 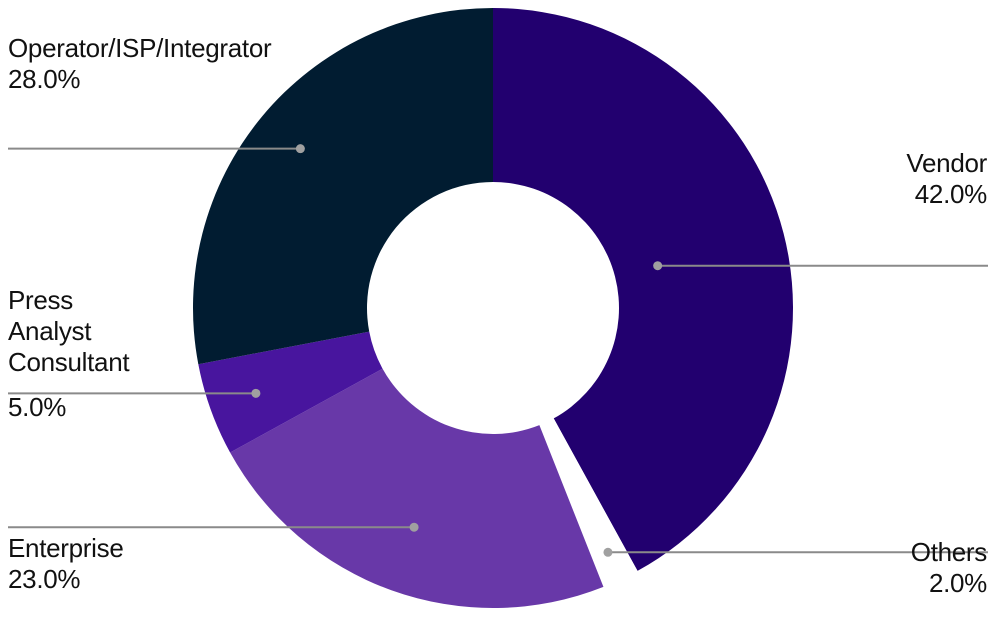 I want to click on label-operator-name: Operator/ISP/Integrator, so click(x=140, y=48).